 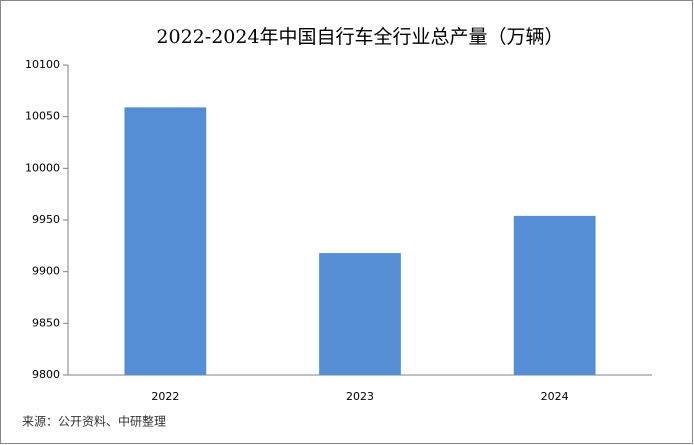 What do you see at coordinates (94, 421) in the screenshot?
I see `source-note: 来源：公开资料、中研整理` at bounding box center [94, 421].